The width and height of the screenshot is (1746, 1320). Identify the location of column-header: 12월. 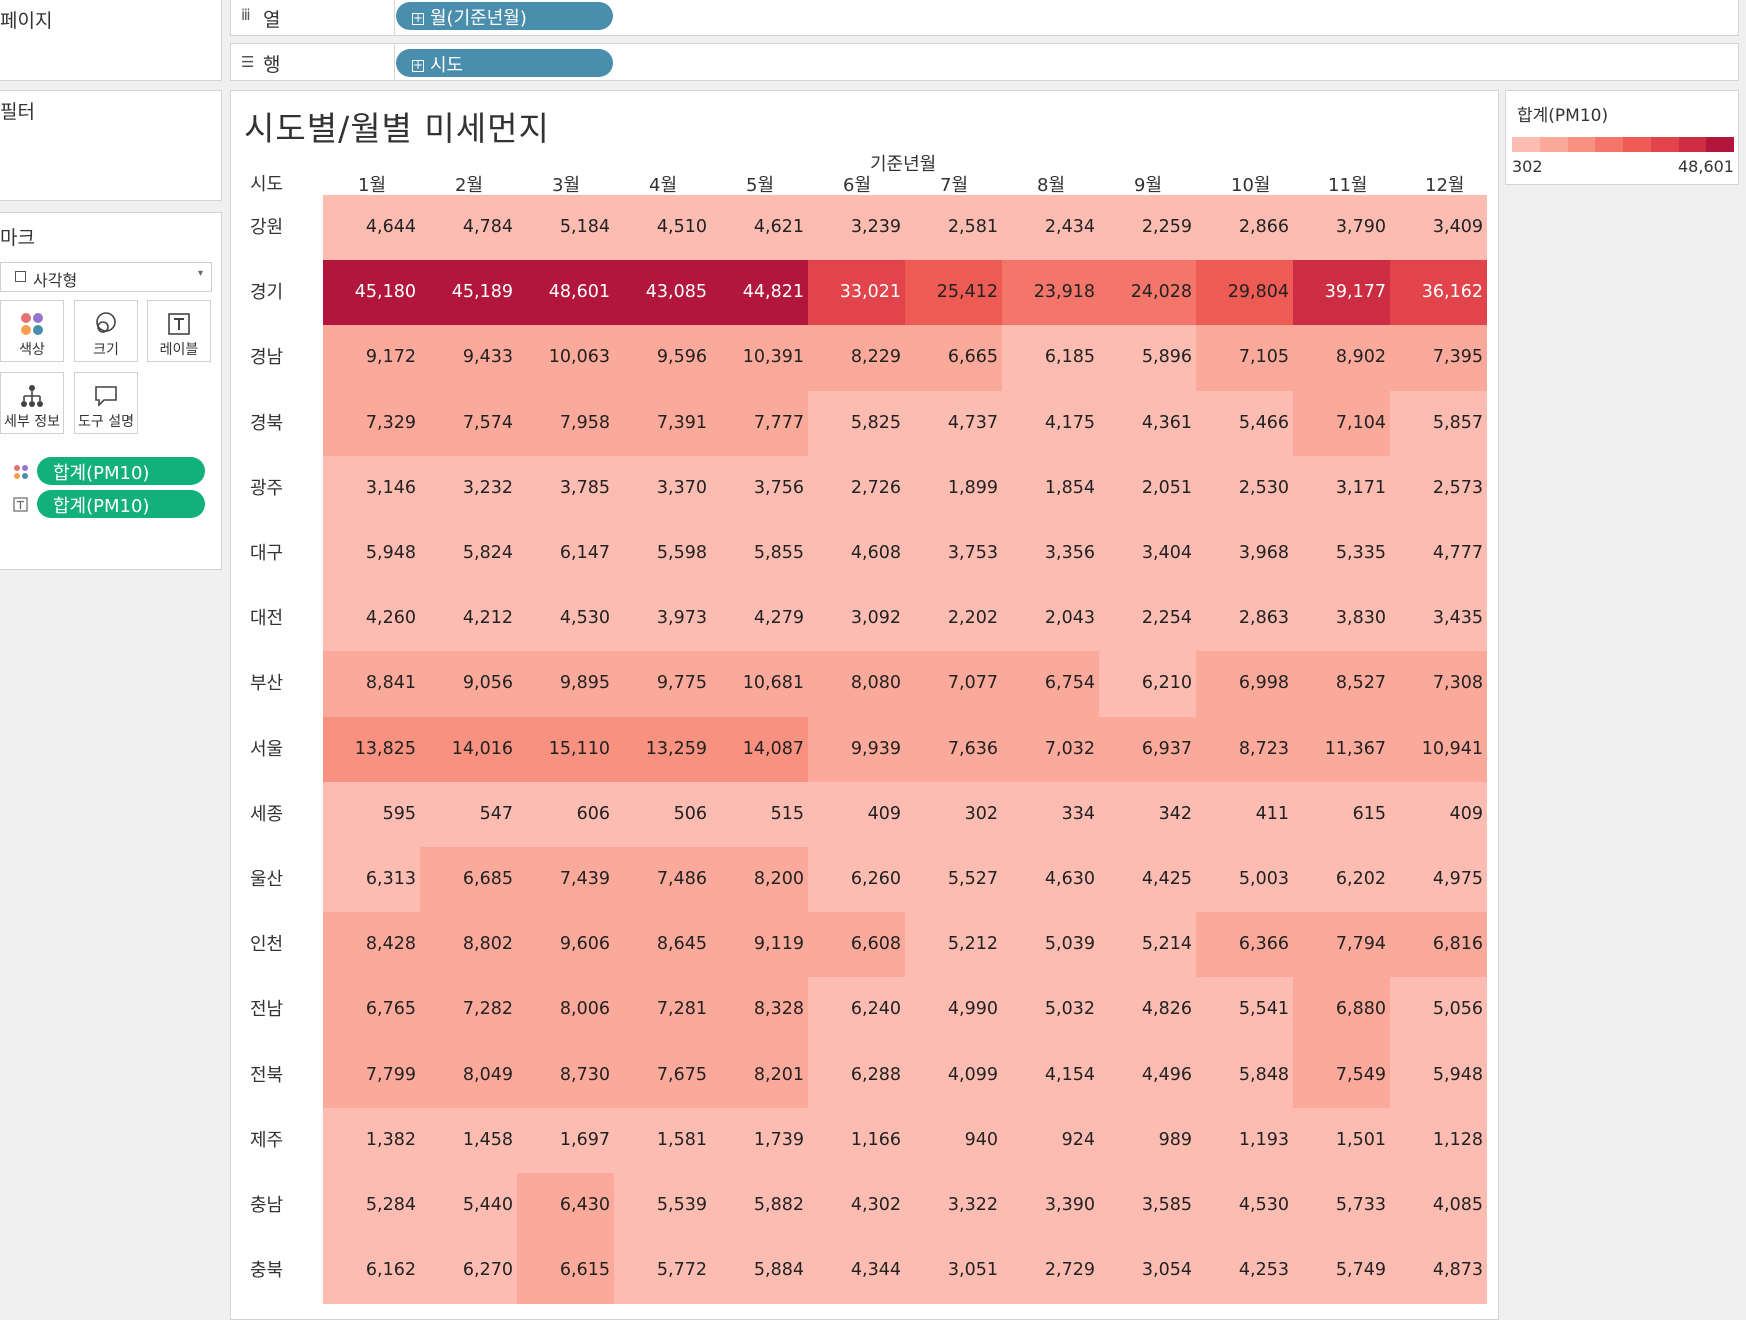
(1445, 185).